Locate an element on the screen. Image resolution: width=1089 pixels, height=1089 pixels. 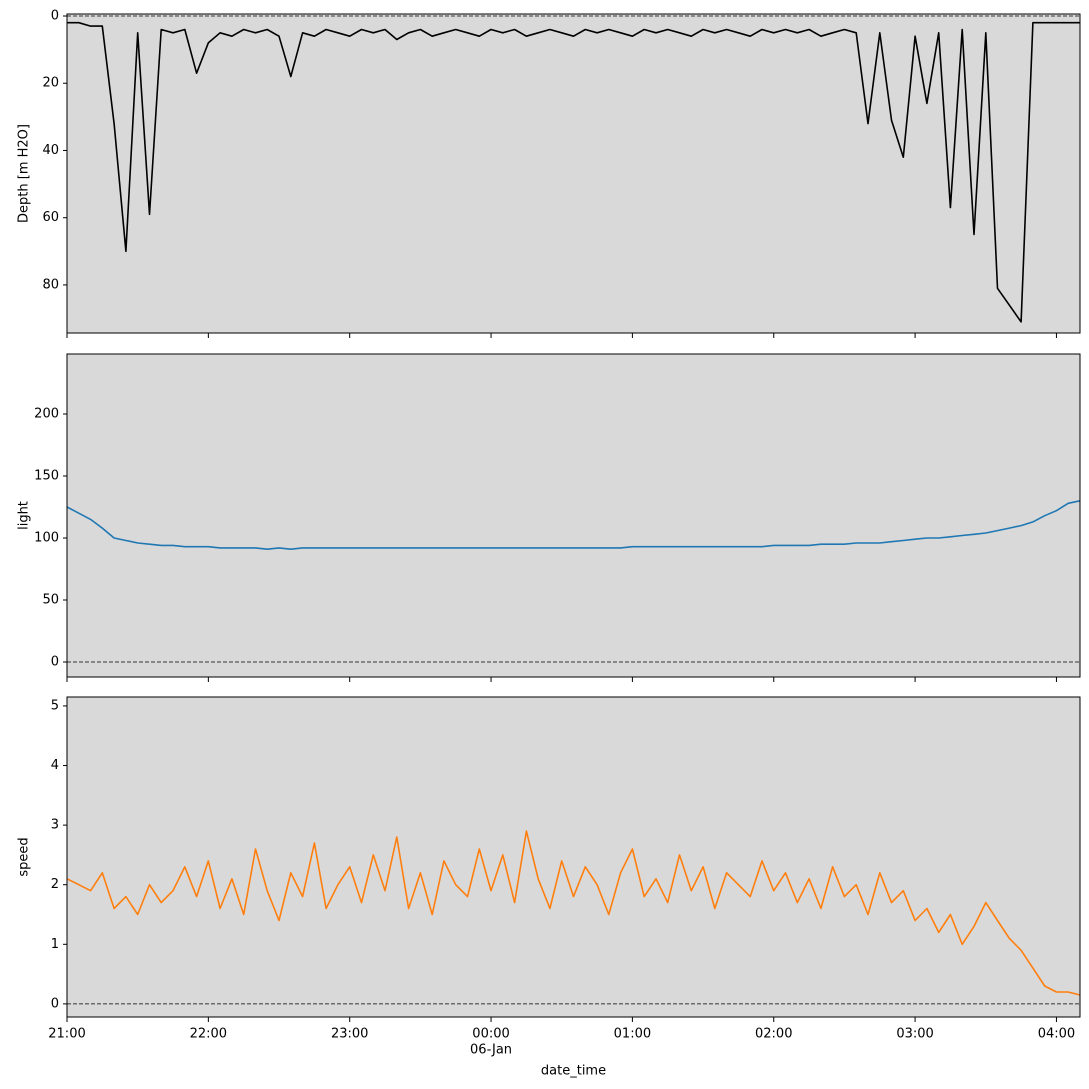
x-tick-label: 21:00 is located at coordinates (66, 1034).